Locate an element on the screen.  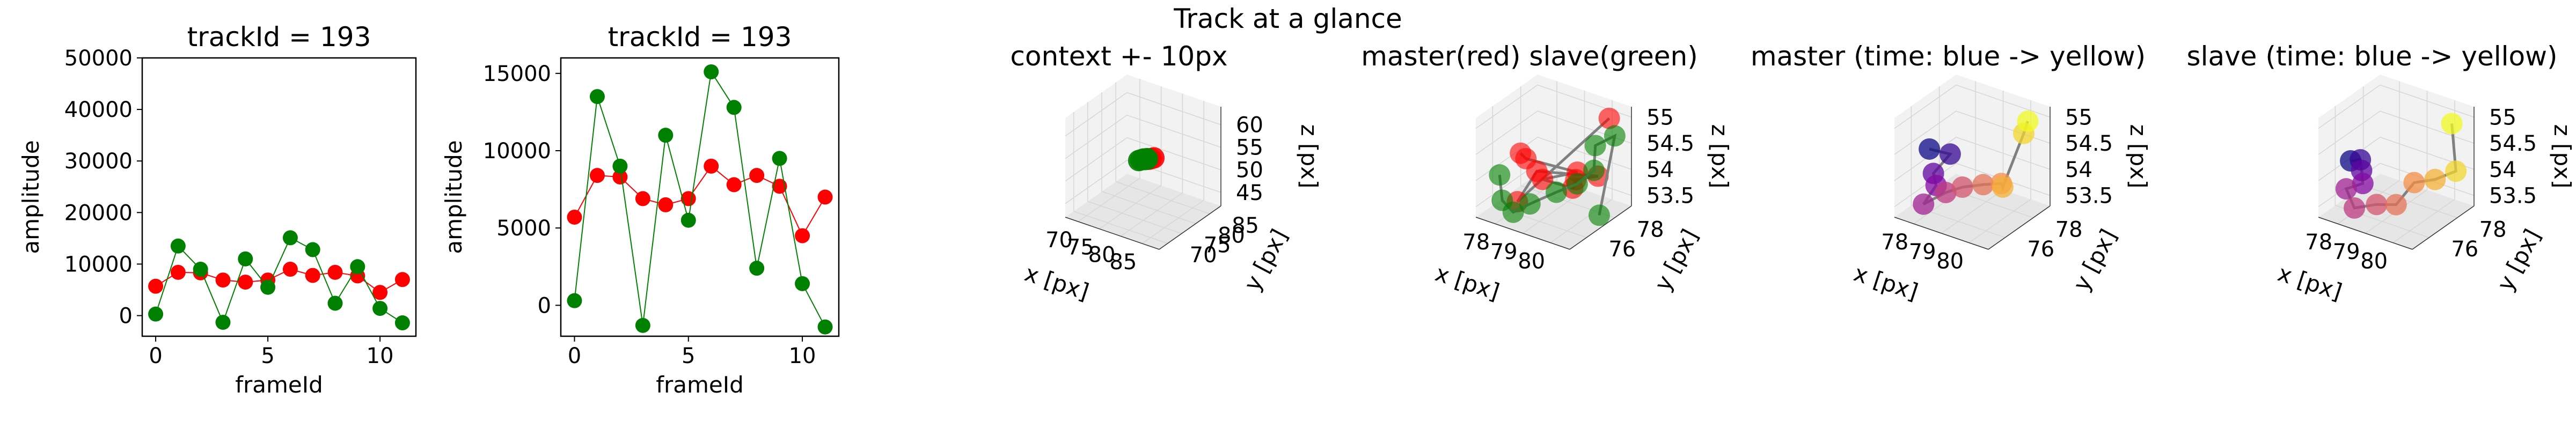
x-tick-label: 79 is located at coordinates (2346, 252).